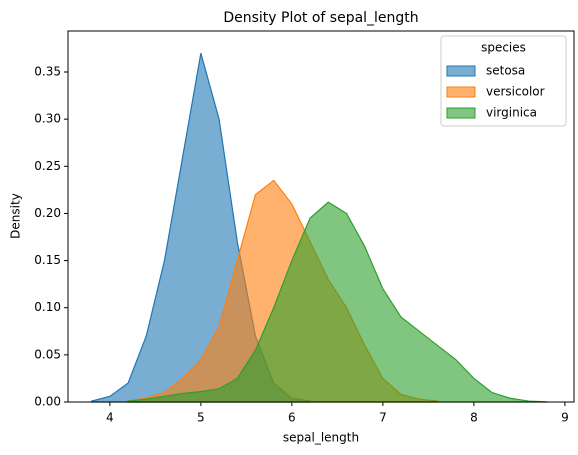  Describe the element at coordinates (503, 48) in the screenshot. I see `legend-title: species` at that location.